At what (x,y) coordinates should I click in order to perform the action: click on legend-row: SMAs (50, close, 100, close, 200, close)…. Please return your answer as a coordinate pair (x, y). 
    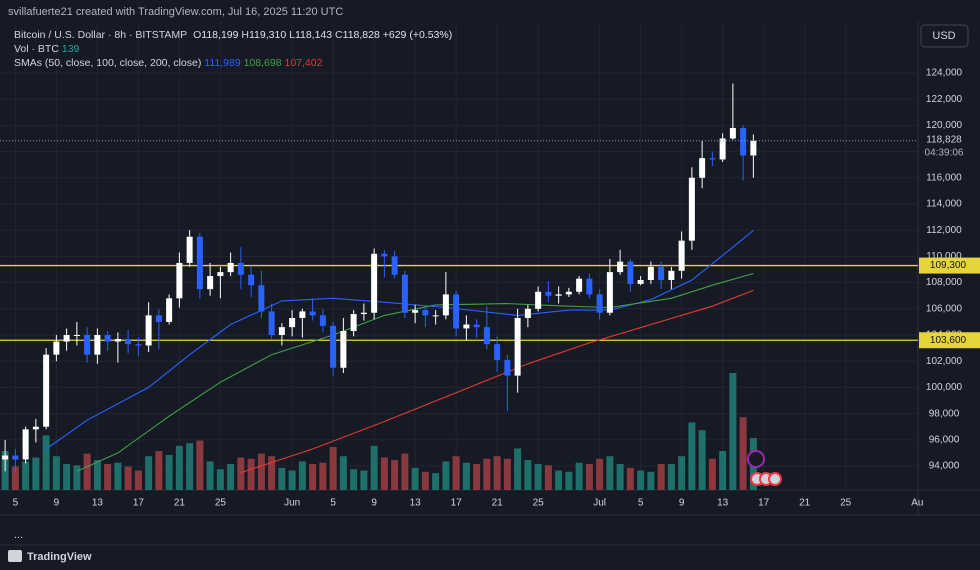
    Looking at the image, I should click on (168, 63).